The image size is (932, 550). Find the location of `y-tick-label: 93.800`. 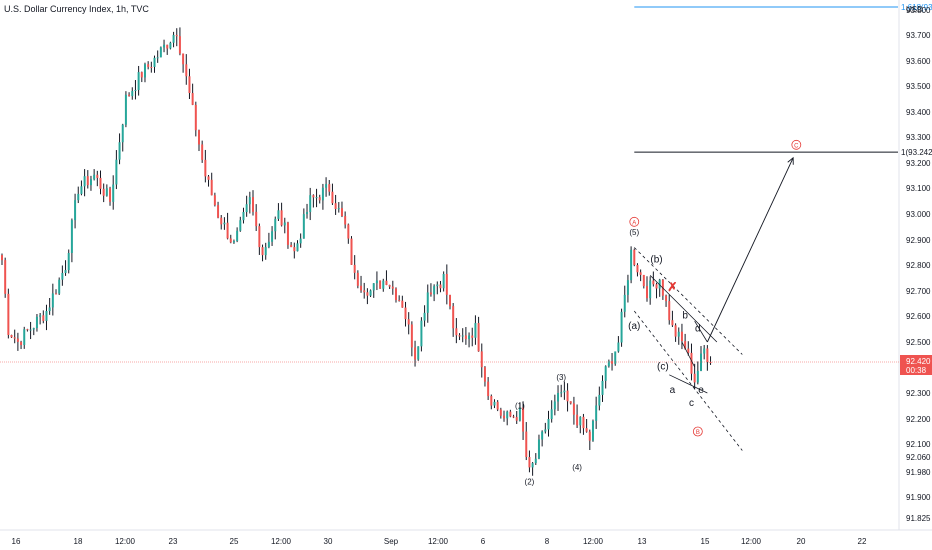

y-tick-label: 93.800 is located at coordinates (918, 10).